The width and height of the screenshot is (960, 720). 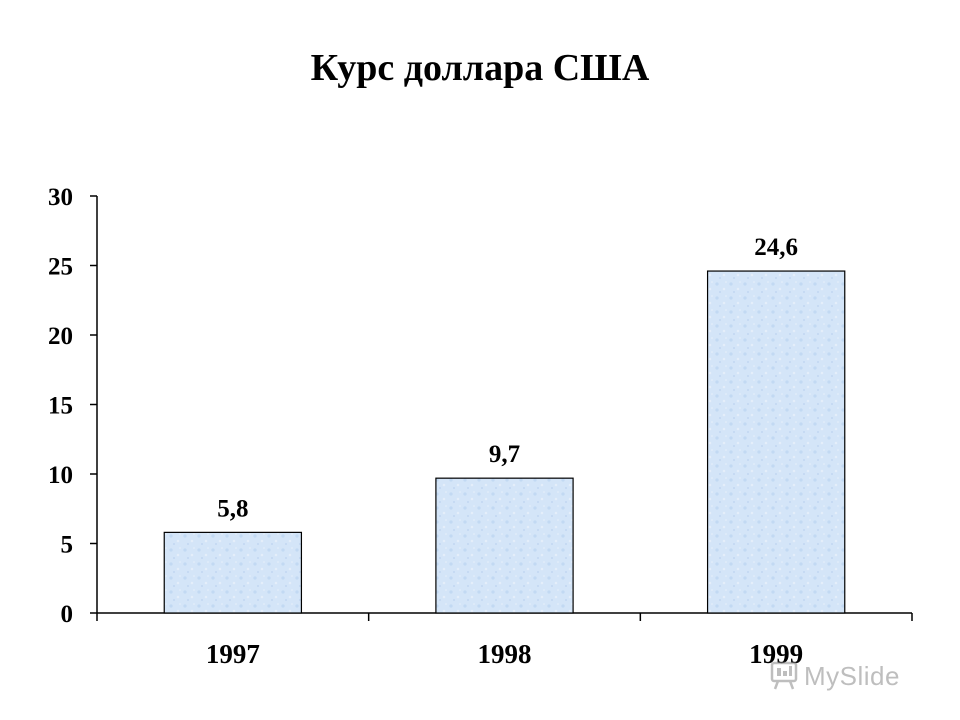 I want to click on y-tick-label: 20, so click(x=60, y=336).